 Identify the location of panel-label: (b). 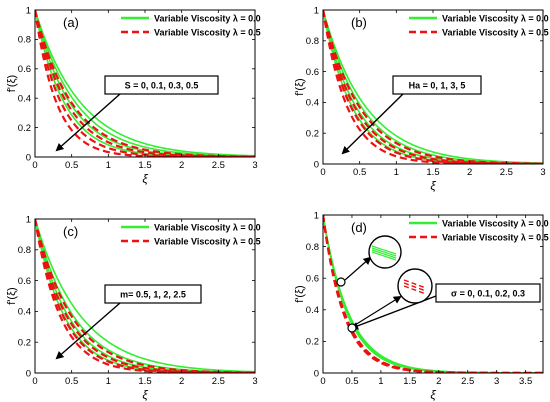
(359, 22).